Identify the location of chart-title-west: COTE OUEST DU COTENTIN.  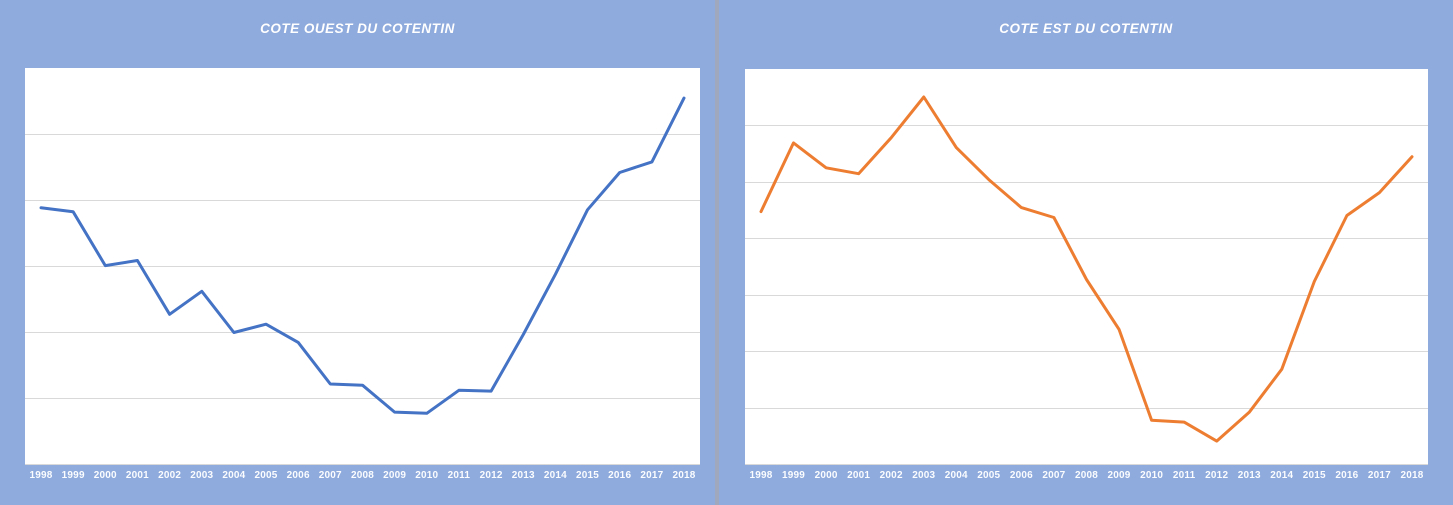
(357, 28).